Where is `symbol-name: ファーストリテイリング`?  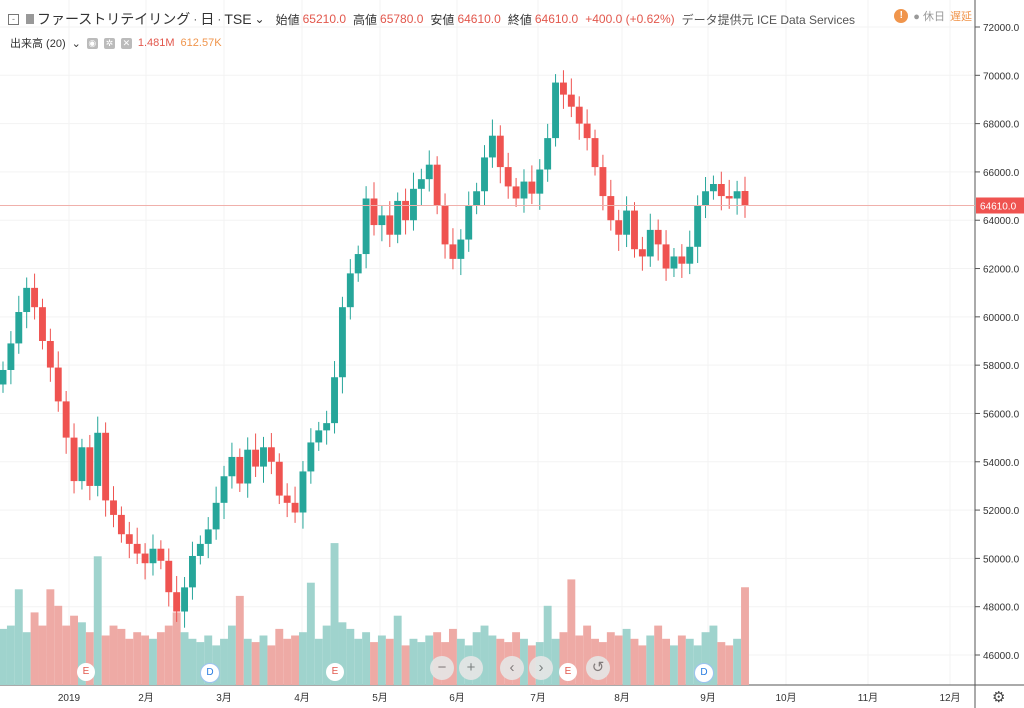 symbol-name: ファーストリテイリング is located at coordinates (114, 19).